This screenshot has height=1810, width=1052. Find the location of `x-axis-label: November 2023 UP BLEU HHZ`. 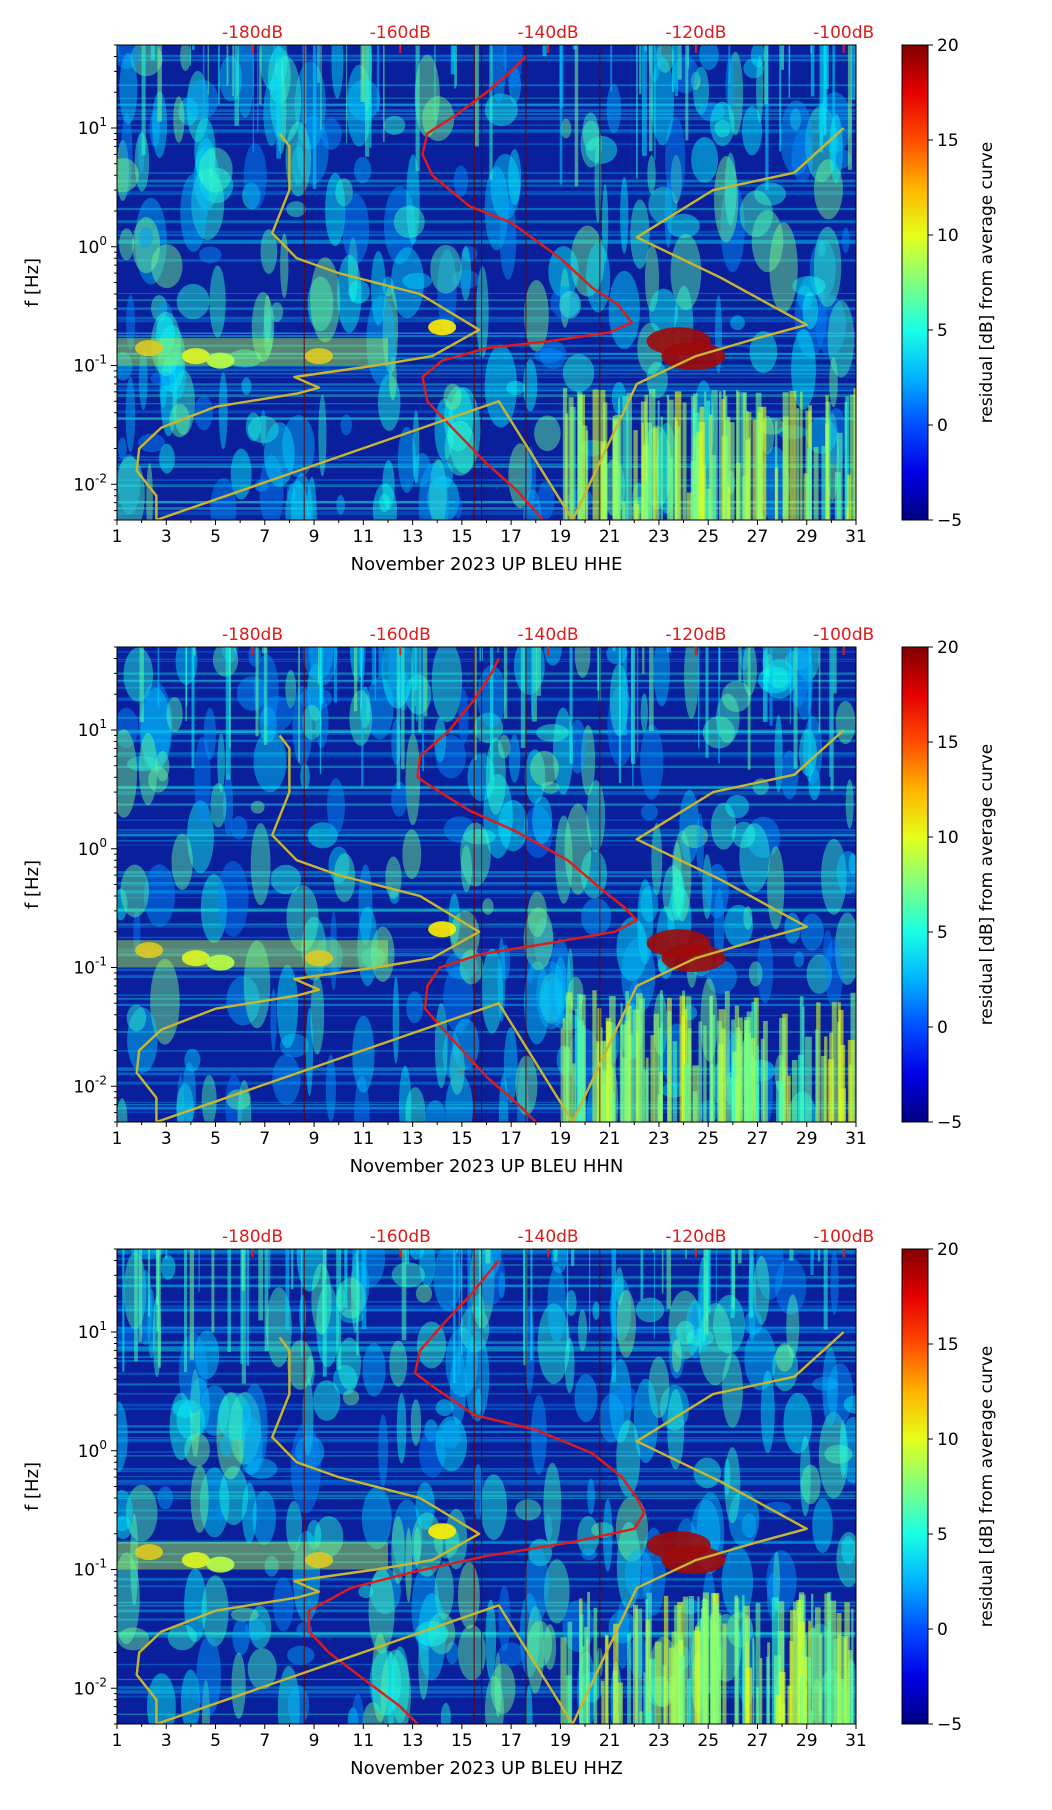

x-axis-label: November 2023 UP BLEU HHZ is located at coordinates (486, 1768).